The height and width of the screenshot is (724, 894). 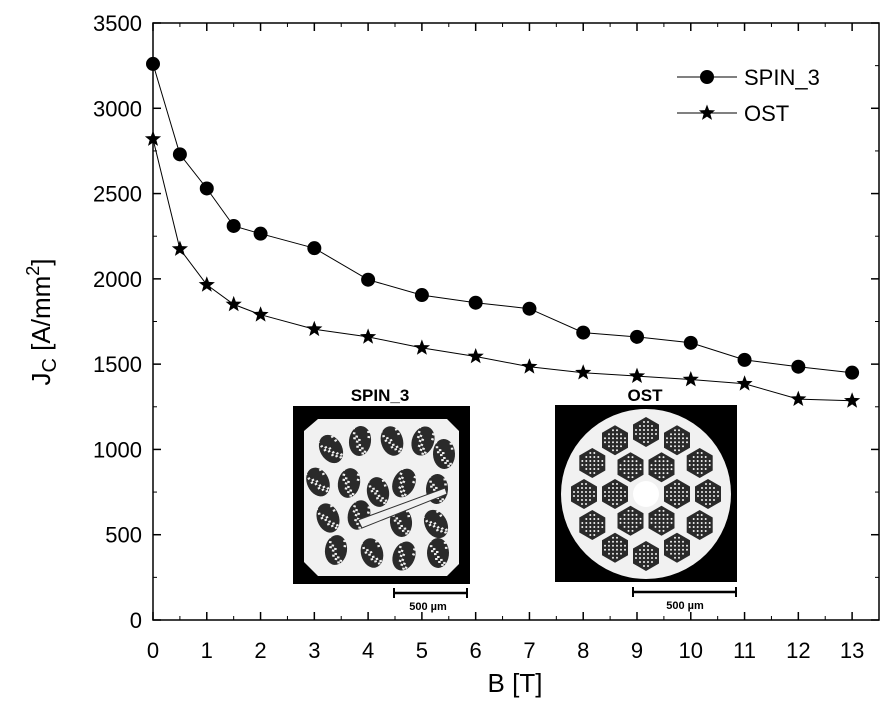 What do you see at coordinates (314, 650) in the screenshot?
I see `x-tick-label: 3` at bounding box center [314, 650].